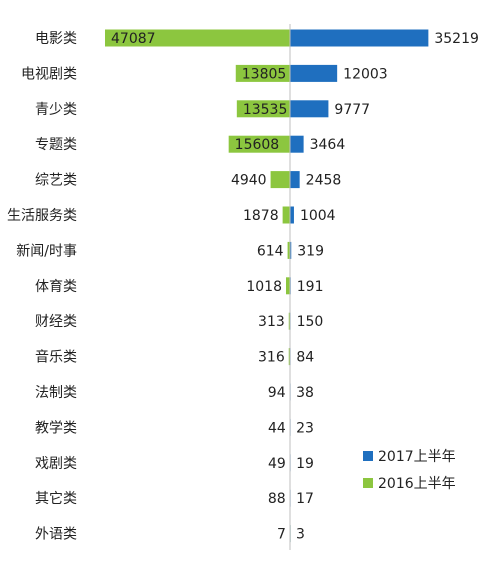 This screenshot has height=588, width=489. Describe the element at coordinates (324, 181) in the screenshot. I see `value-label-2017: 2458` at that location.